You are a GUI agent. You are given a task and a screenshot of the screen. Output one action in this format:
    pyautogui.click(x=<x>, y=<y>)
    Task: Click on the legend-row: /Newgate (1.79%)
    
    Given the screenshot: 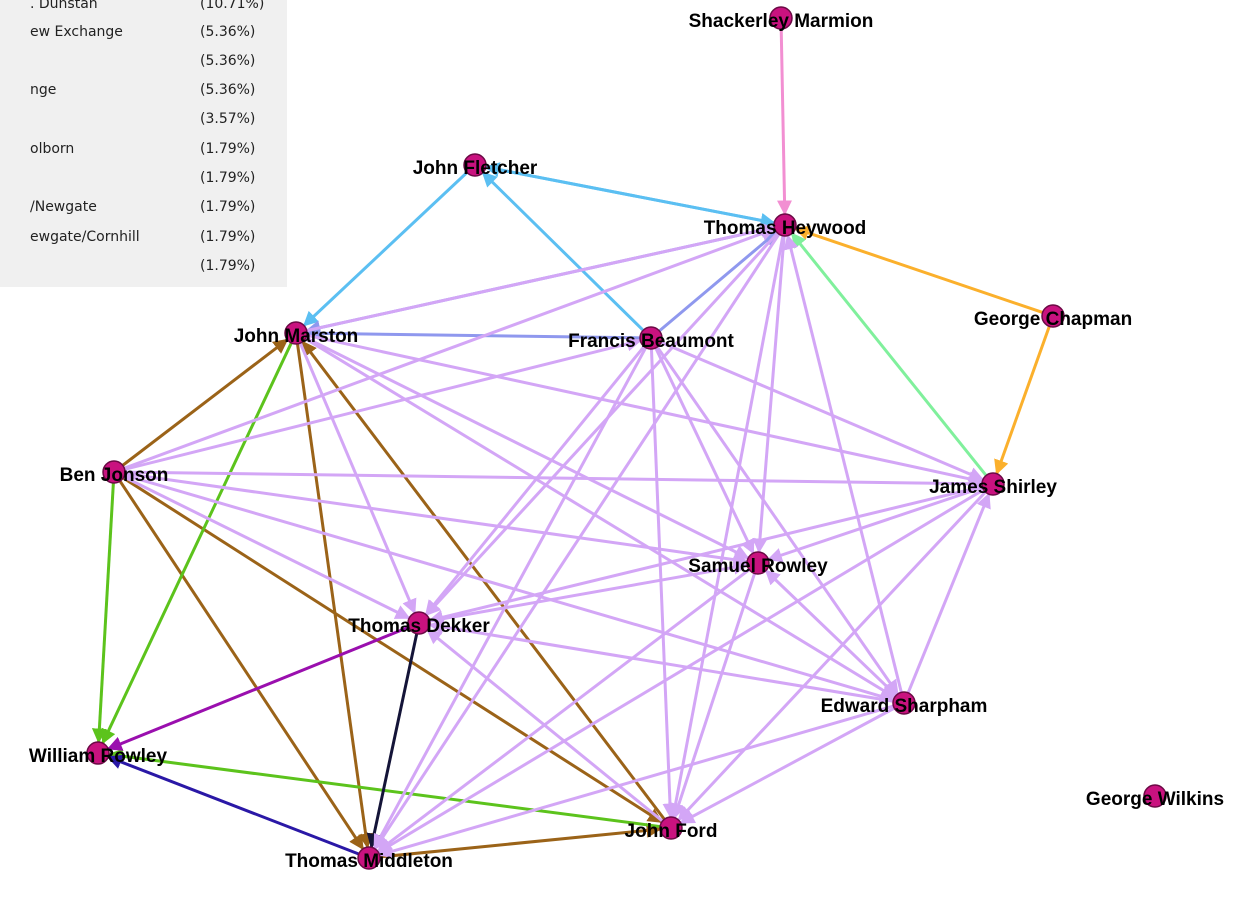 What is the action you would take?
    pyautogui.click(x=143, y=209)
    